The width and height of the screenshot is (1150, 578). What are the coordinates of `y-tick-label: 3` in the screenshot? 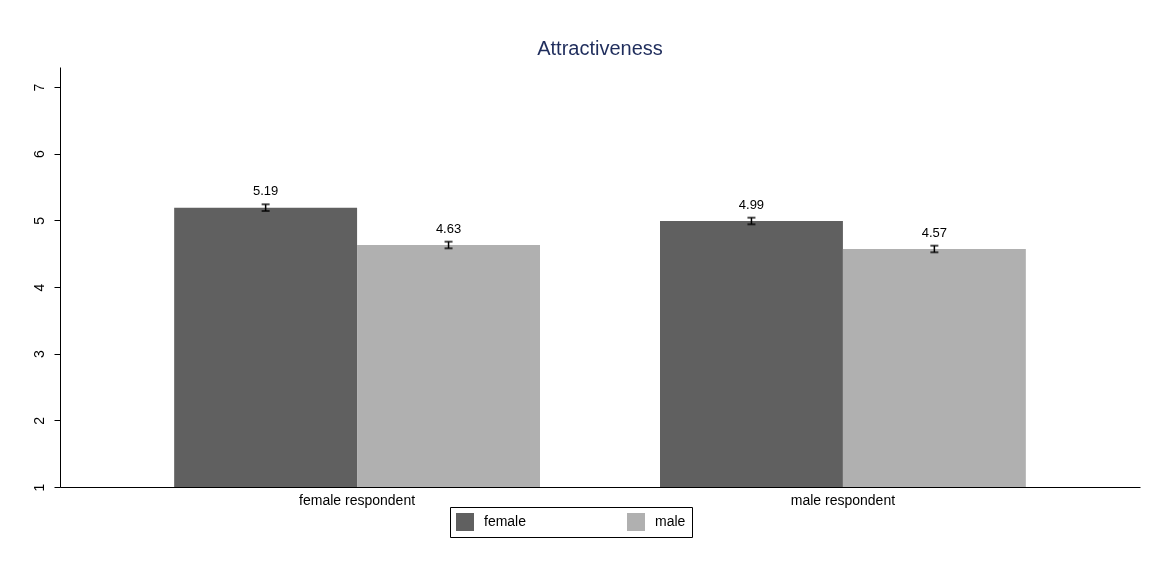 It's located at (38, 354).